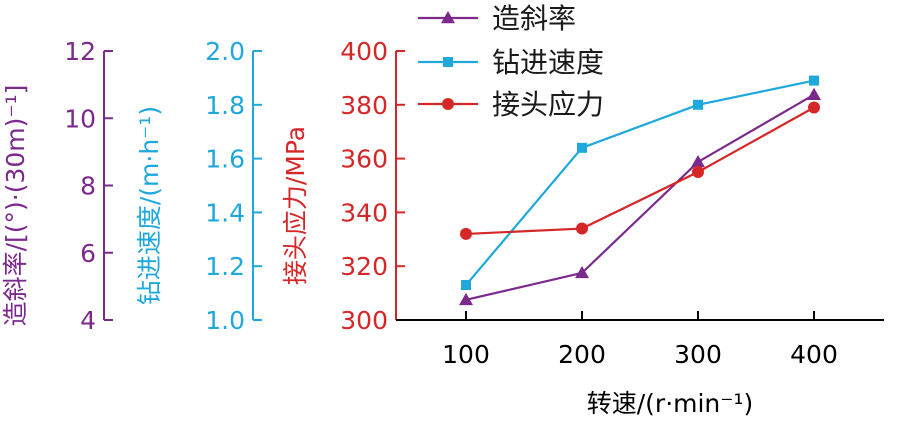 This screenshot has width=907, height=422. Describe the element at coordinates (225, 320) in the screenshot. I see `y-tick-label-speed: 1.0` at that location.